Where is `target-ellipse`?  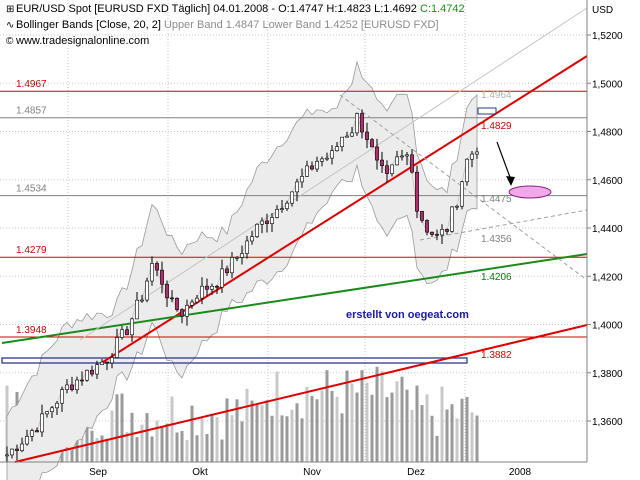 target-ellipse is located at coordinates (530, 192).